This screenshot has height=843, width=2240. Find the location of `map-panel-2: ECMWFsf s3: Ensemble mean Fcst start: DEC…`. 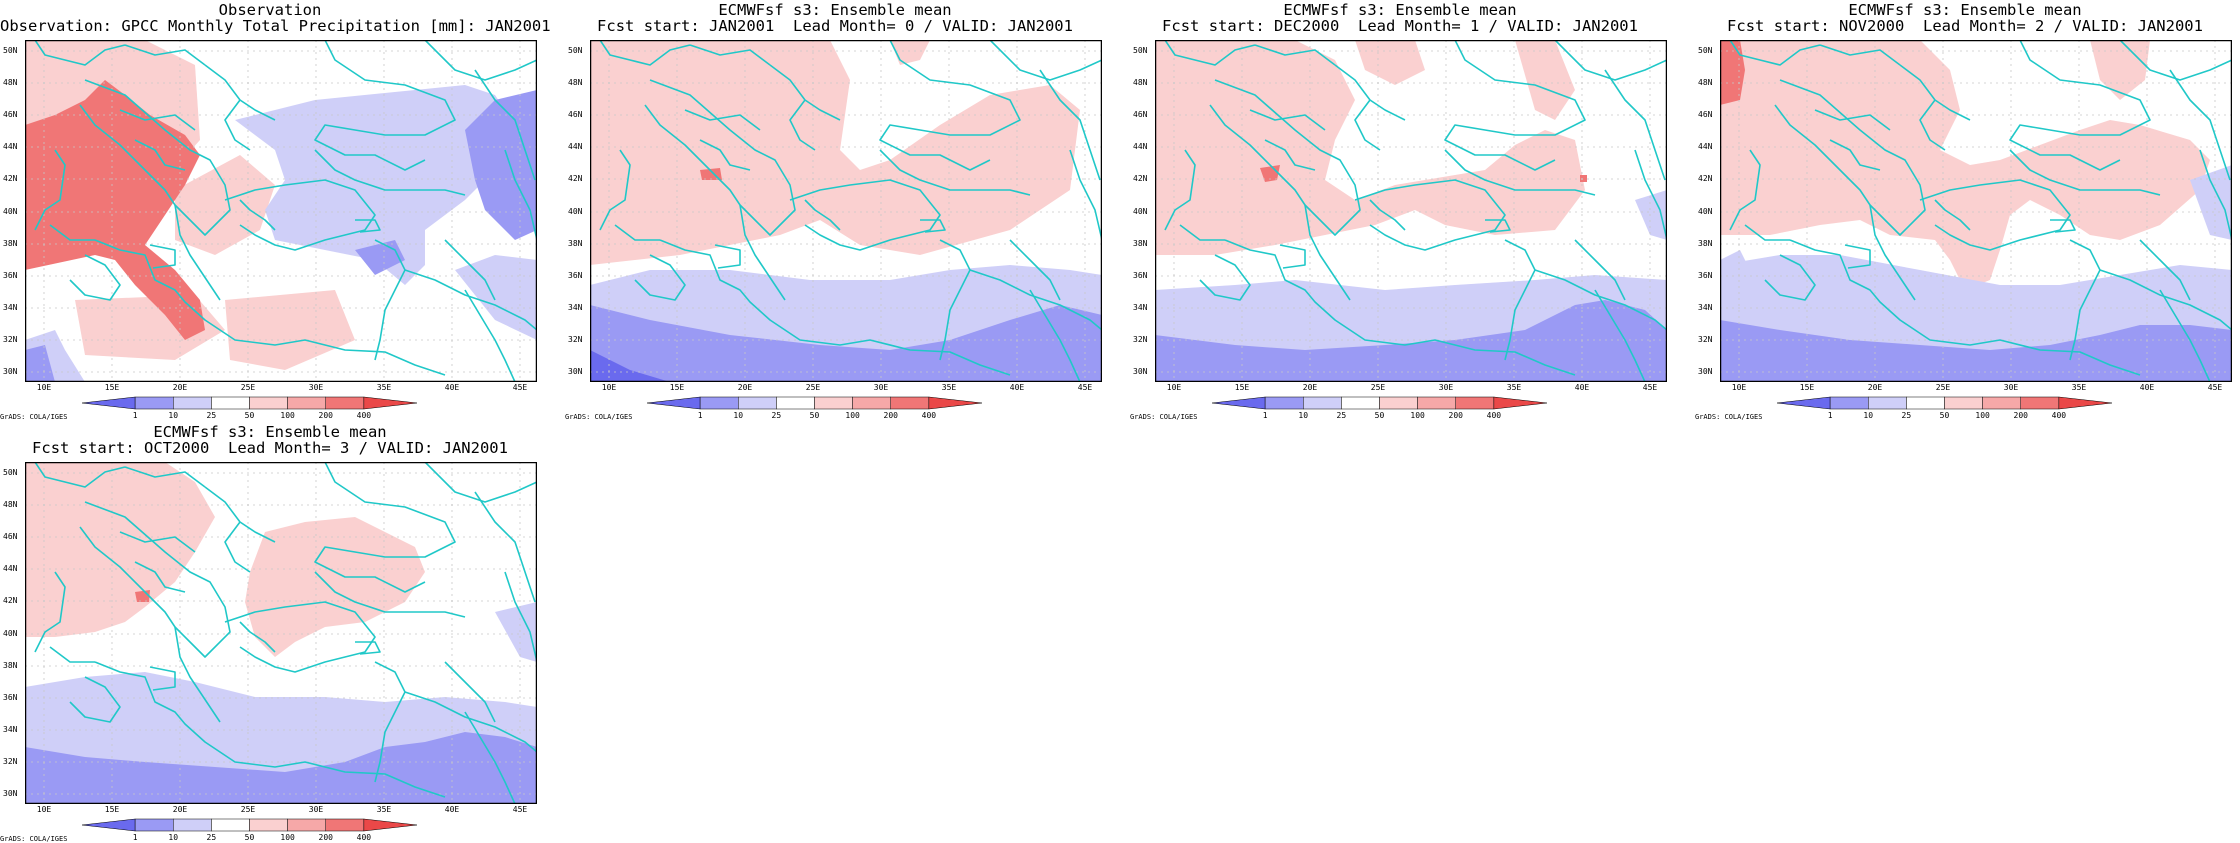

map-panel-2: ECMWFsf s3: Ensemble mean Fcst start: DEC… is located at coordinates (1400, 210).